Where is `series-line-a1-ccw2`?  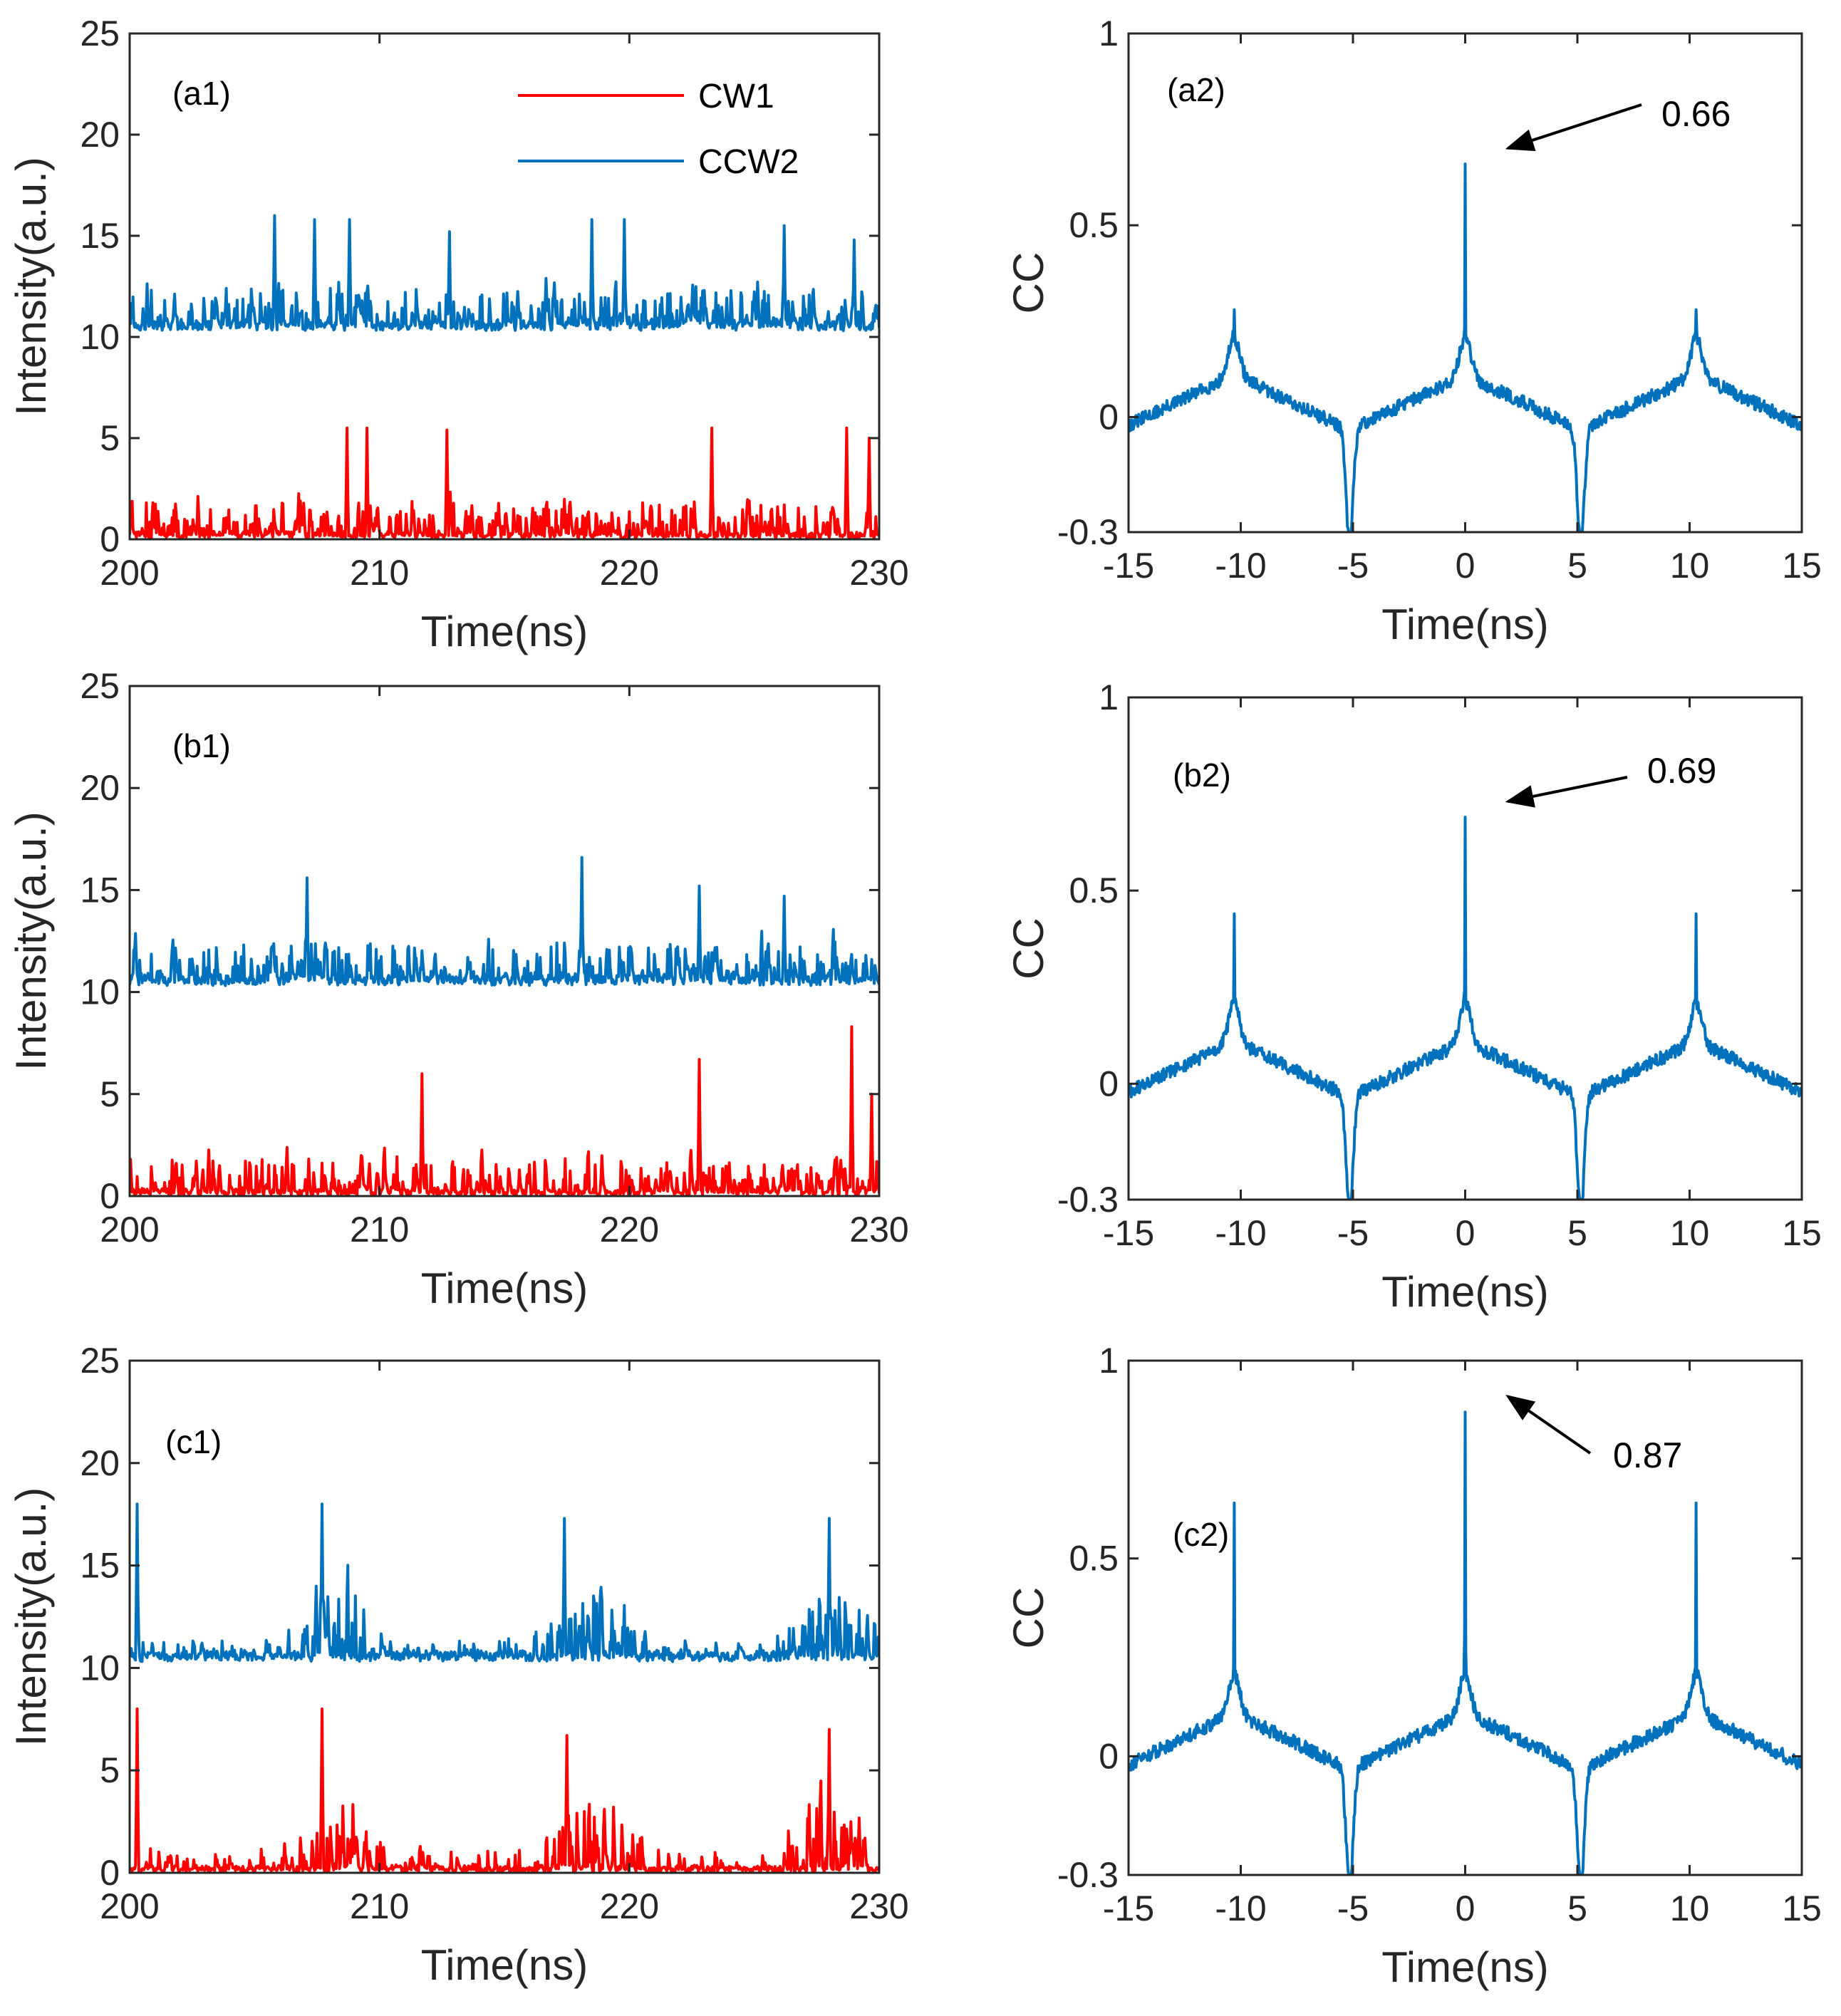
series-line-a1-ccw2 is located at coordinates (505, 273).